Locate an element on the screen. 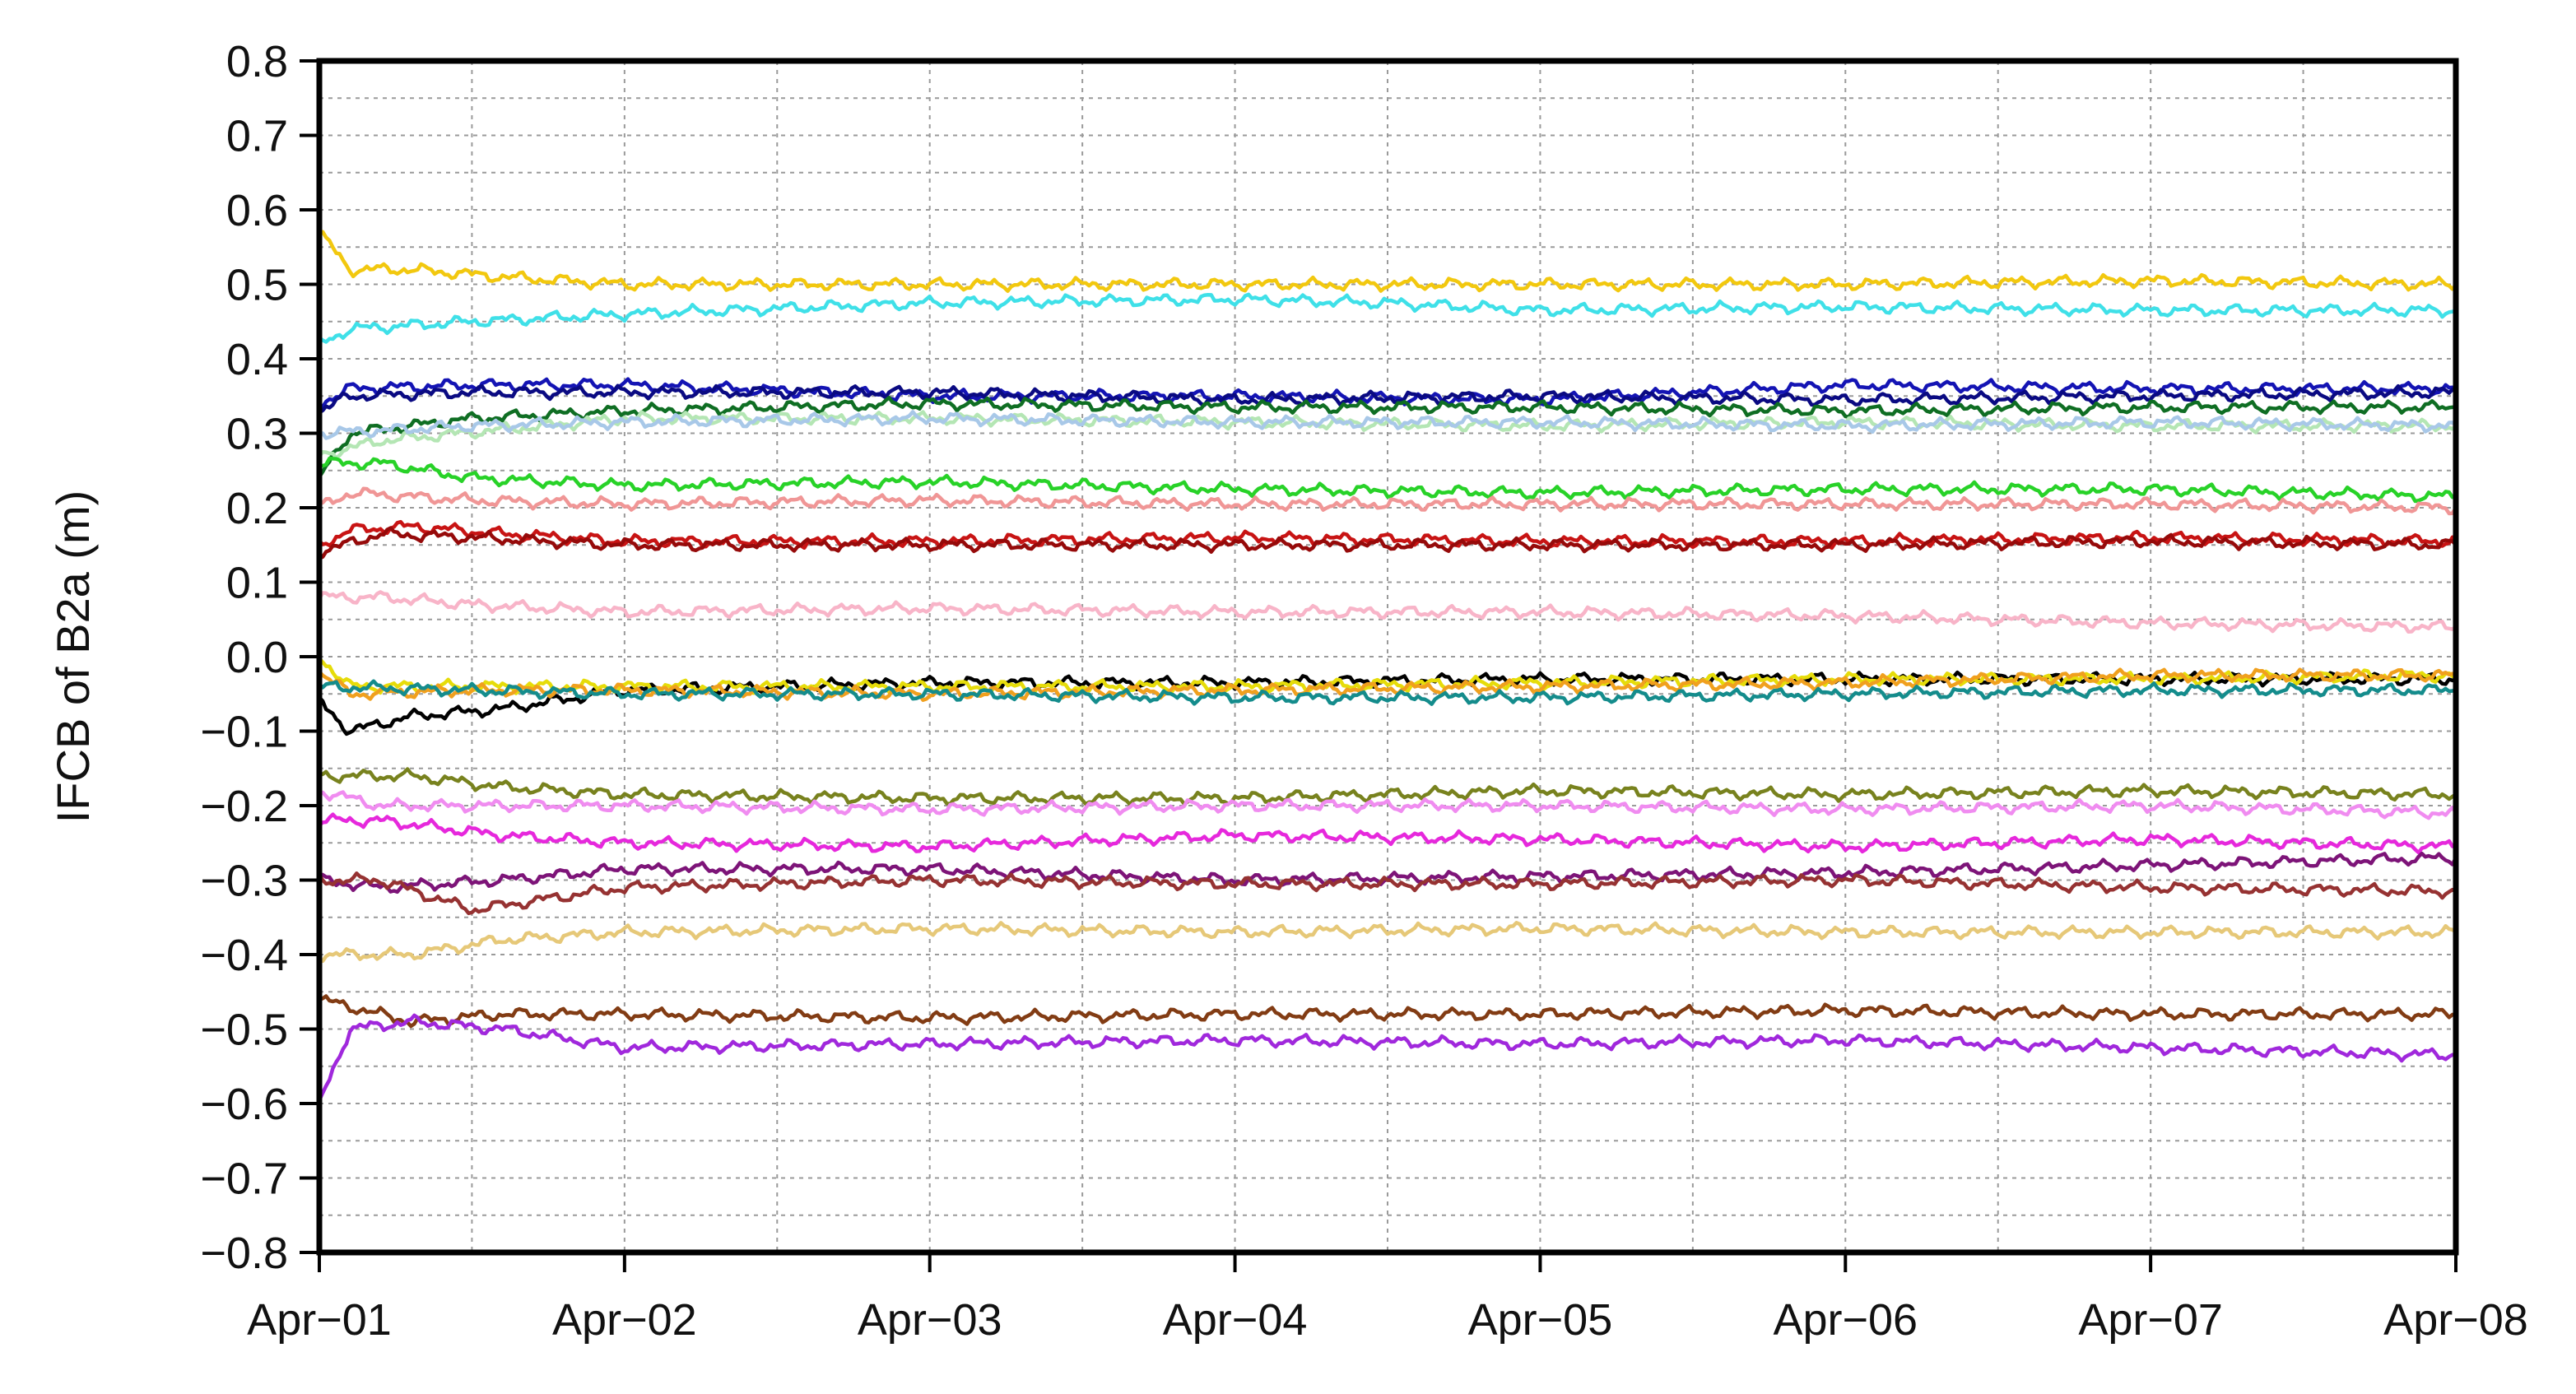 Image resolution: width=2576 pixels, height=1394 pixels. y-tick-label: 0.5 is located at coordinates (257, 285).